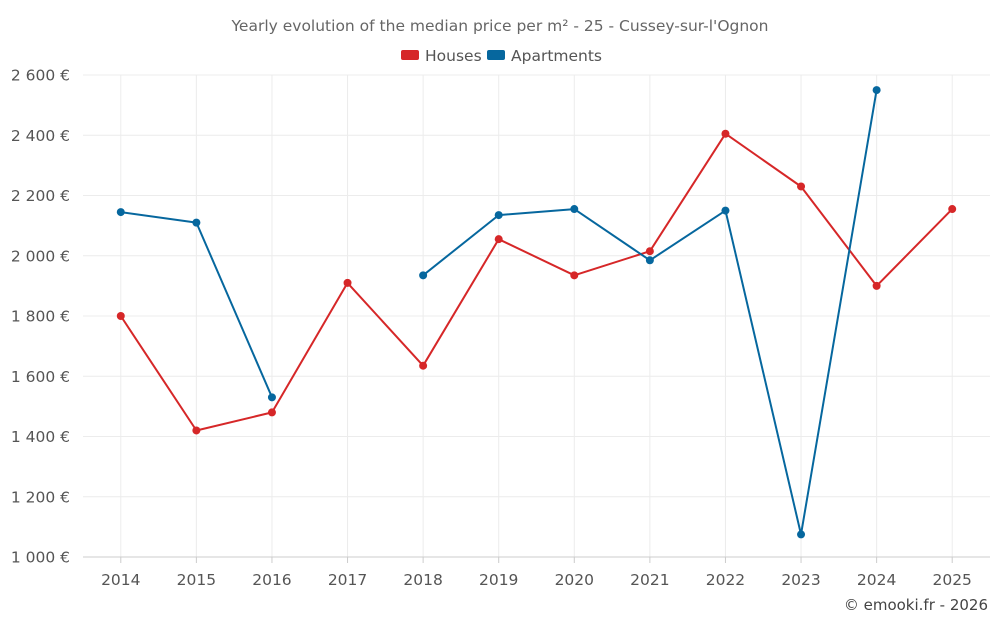 The image size is (1000, 625). Describe the element at coordinates (40, 196) in the screenshot. I see `y-tick-label: 2 200 €` at that location.